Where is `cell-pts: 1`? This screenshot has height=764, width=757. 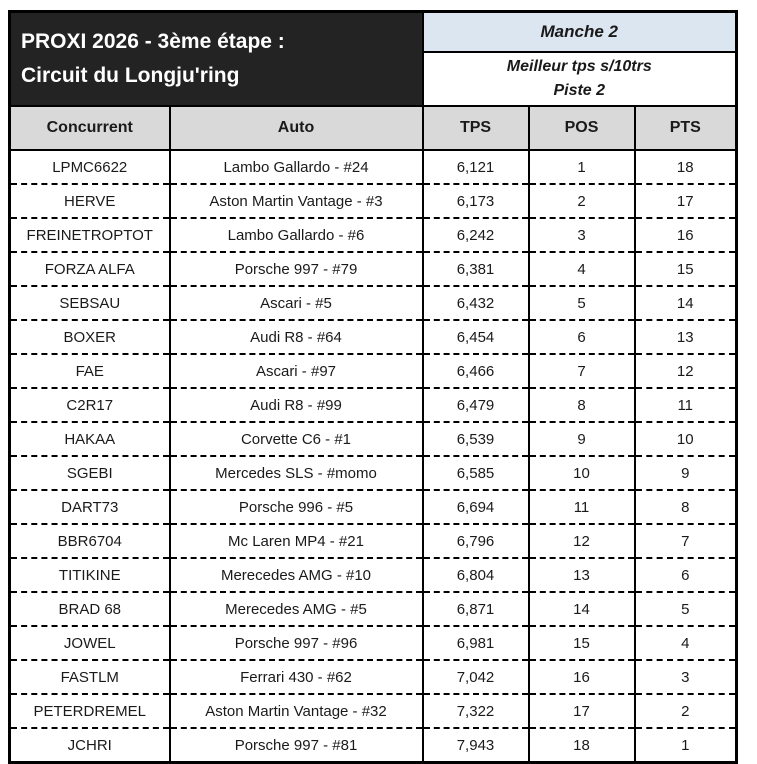 cell-pts: 1 is located at coordinates (685, 745).